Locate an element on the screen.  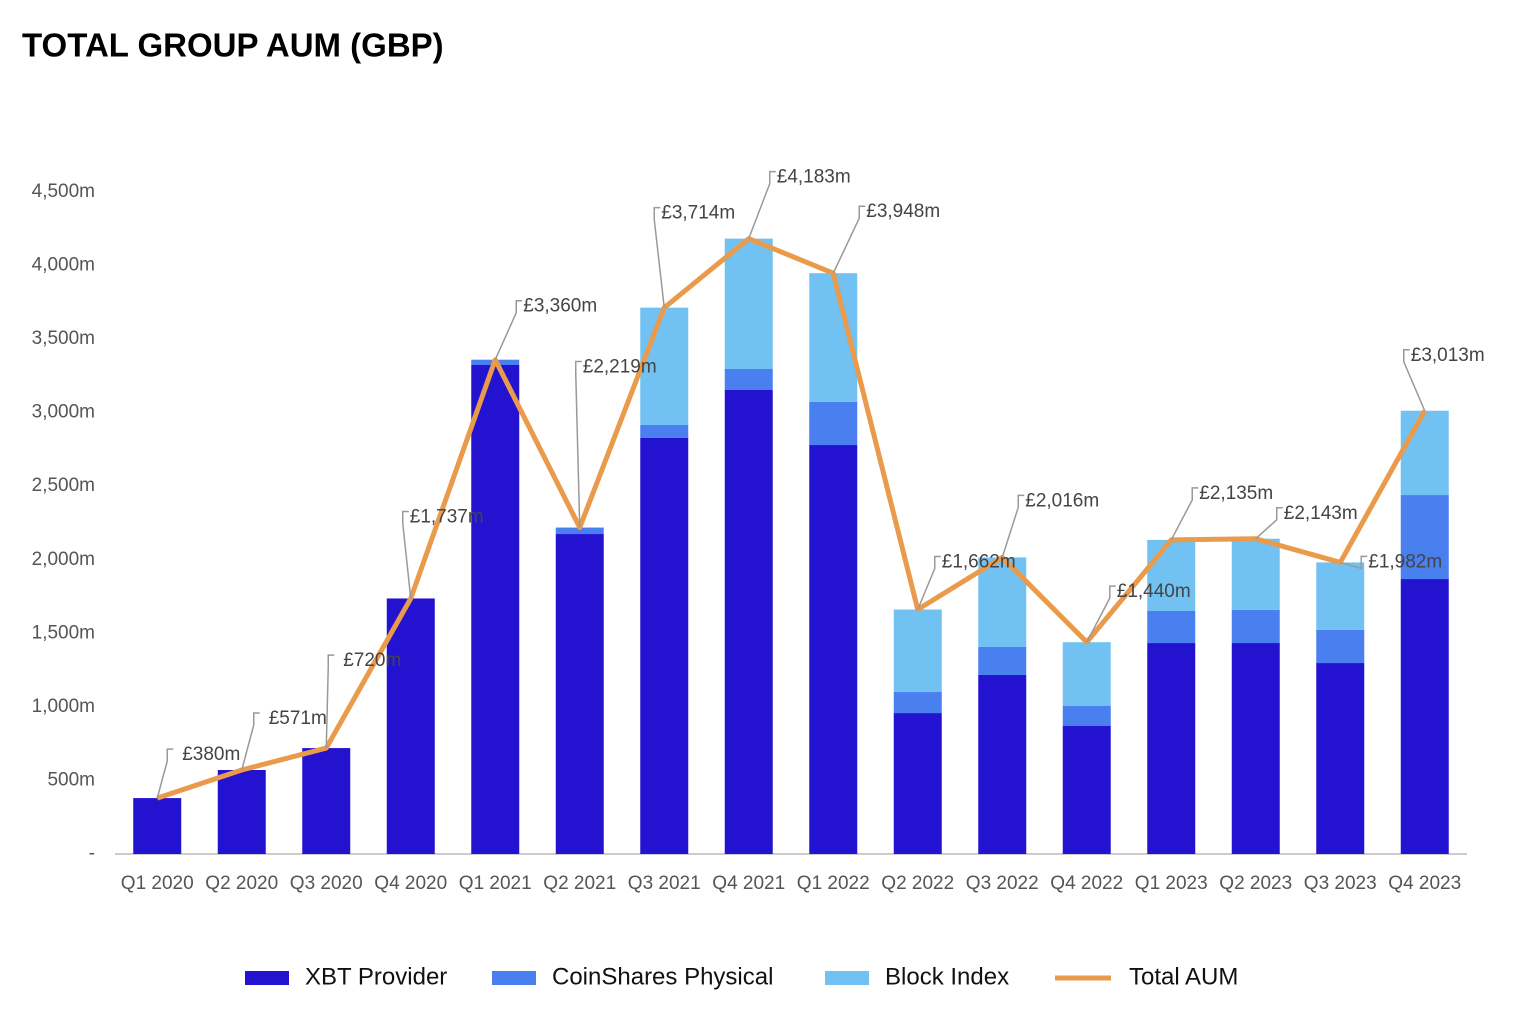
legend-label: XBT Provider is located at coordinates (376, 976).